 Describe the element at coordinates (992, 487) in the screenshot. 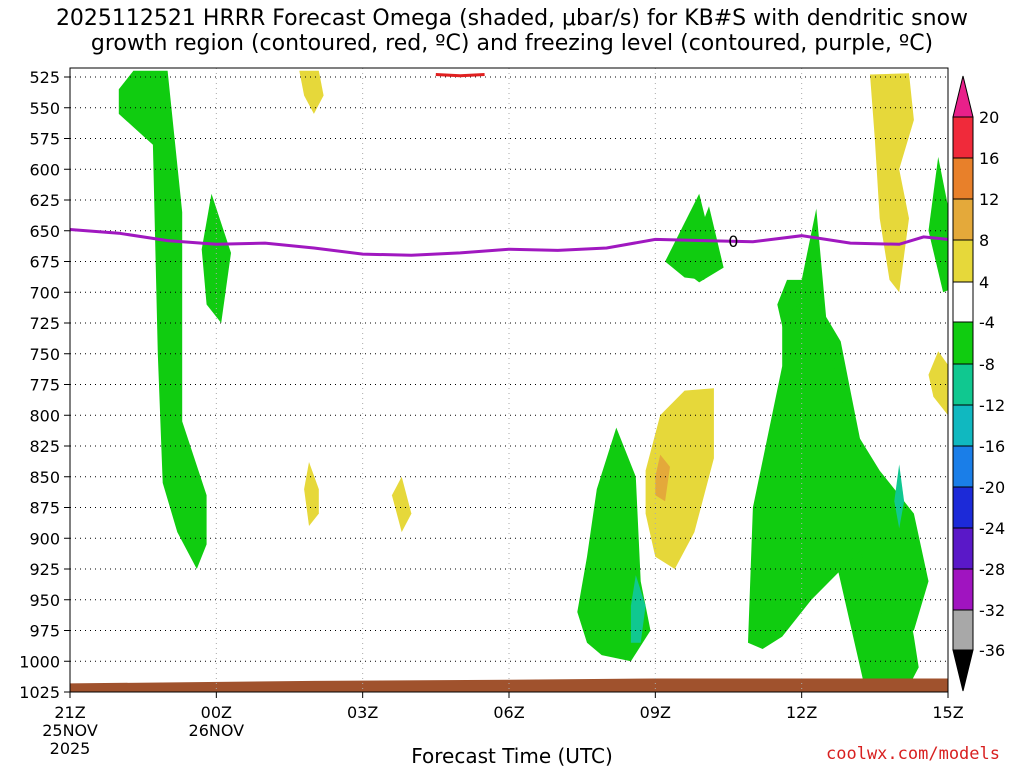

I see `colorbar-label: -20` at that location.